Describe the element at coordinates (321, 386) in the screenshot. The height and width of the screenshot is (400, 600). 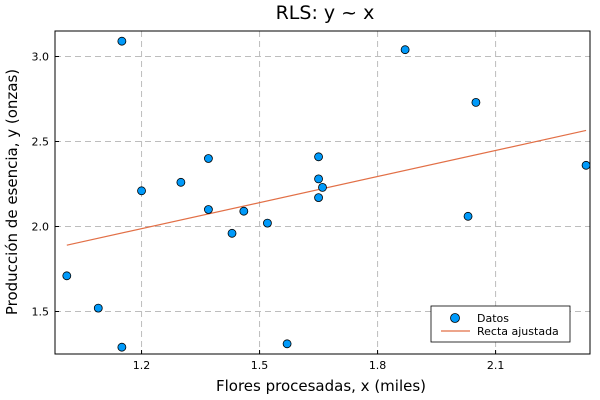
I see `x-axis-title: Flores procesadas, x (miles)` at that location.